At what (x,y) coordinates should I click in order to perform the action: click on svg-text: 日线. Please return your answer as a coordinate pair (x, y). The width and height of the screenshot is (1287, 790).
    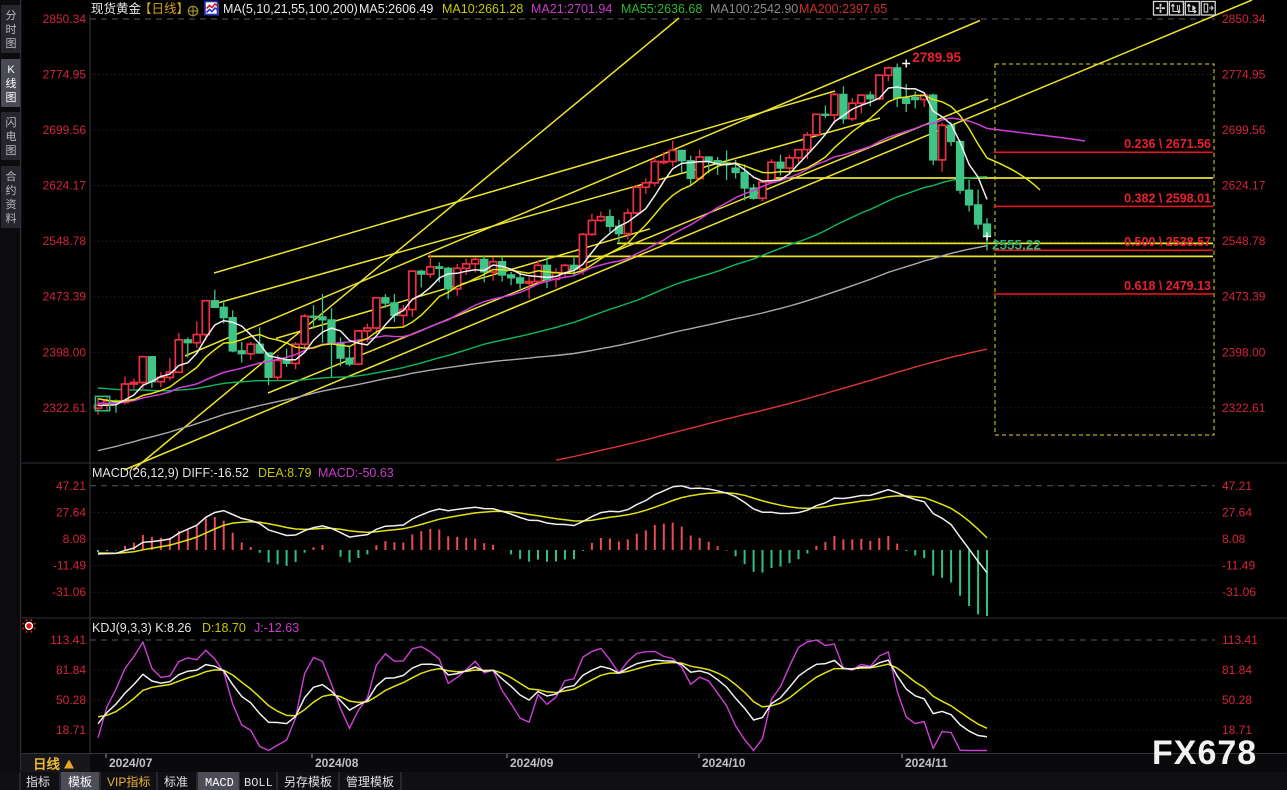
    Looking at the image, I should click on (46, 764).